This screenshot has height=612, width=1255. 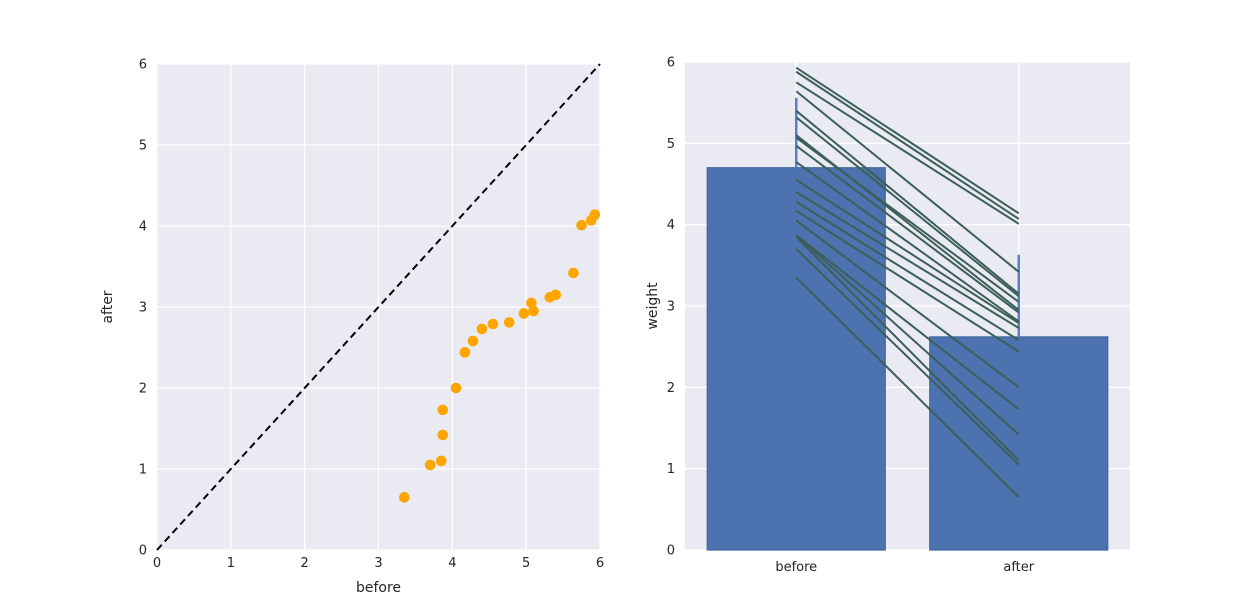 I want to click on bar-after, so click(x=1019, y=443).